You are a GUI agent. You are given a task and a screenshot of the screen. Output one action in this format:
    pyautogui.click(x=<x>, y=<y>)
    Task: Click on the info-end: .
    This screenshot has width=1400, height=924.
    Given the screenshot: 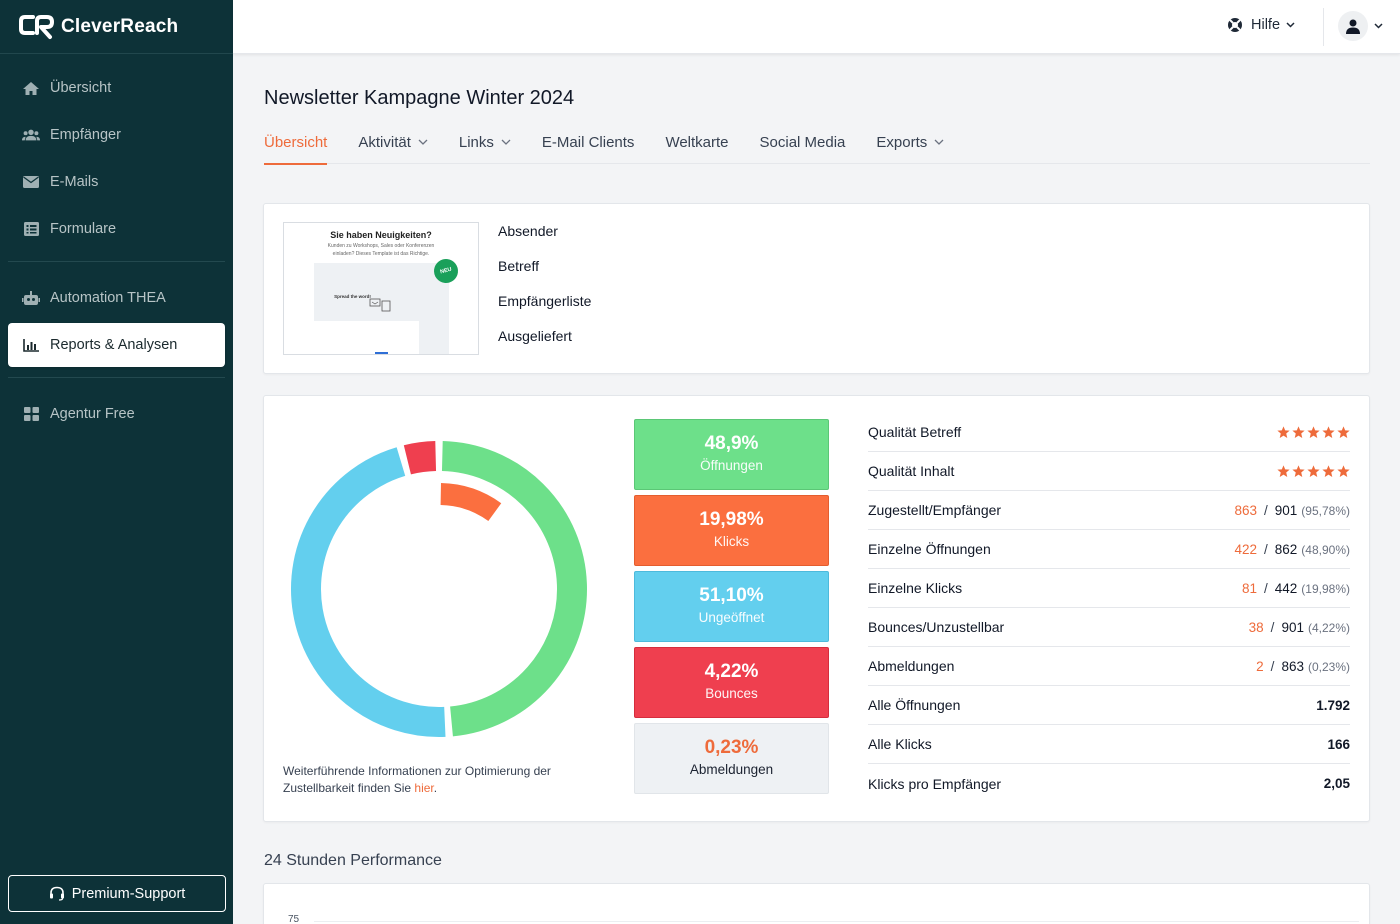 What is the action you would take?
    pyautogui.click(x=435, y=788)
    